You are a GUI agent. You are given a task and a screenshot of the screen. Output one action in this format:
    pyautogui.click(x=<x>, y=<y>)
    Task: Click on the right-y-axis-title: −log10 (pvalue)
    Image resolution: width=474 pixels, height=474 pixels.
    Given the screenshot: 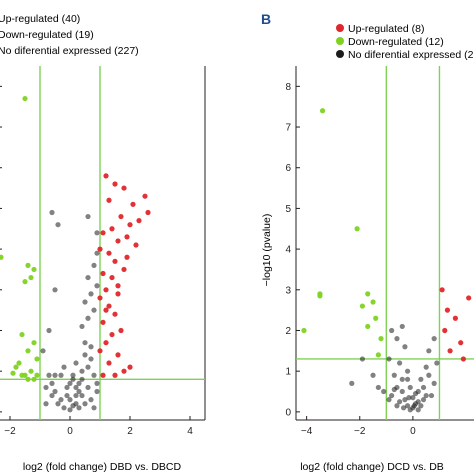 What is the action you would take?
    pyautogui.click(x=267, y=250)
    